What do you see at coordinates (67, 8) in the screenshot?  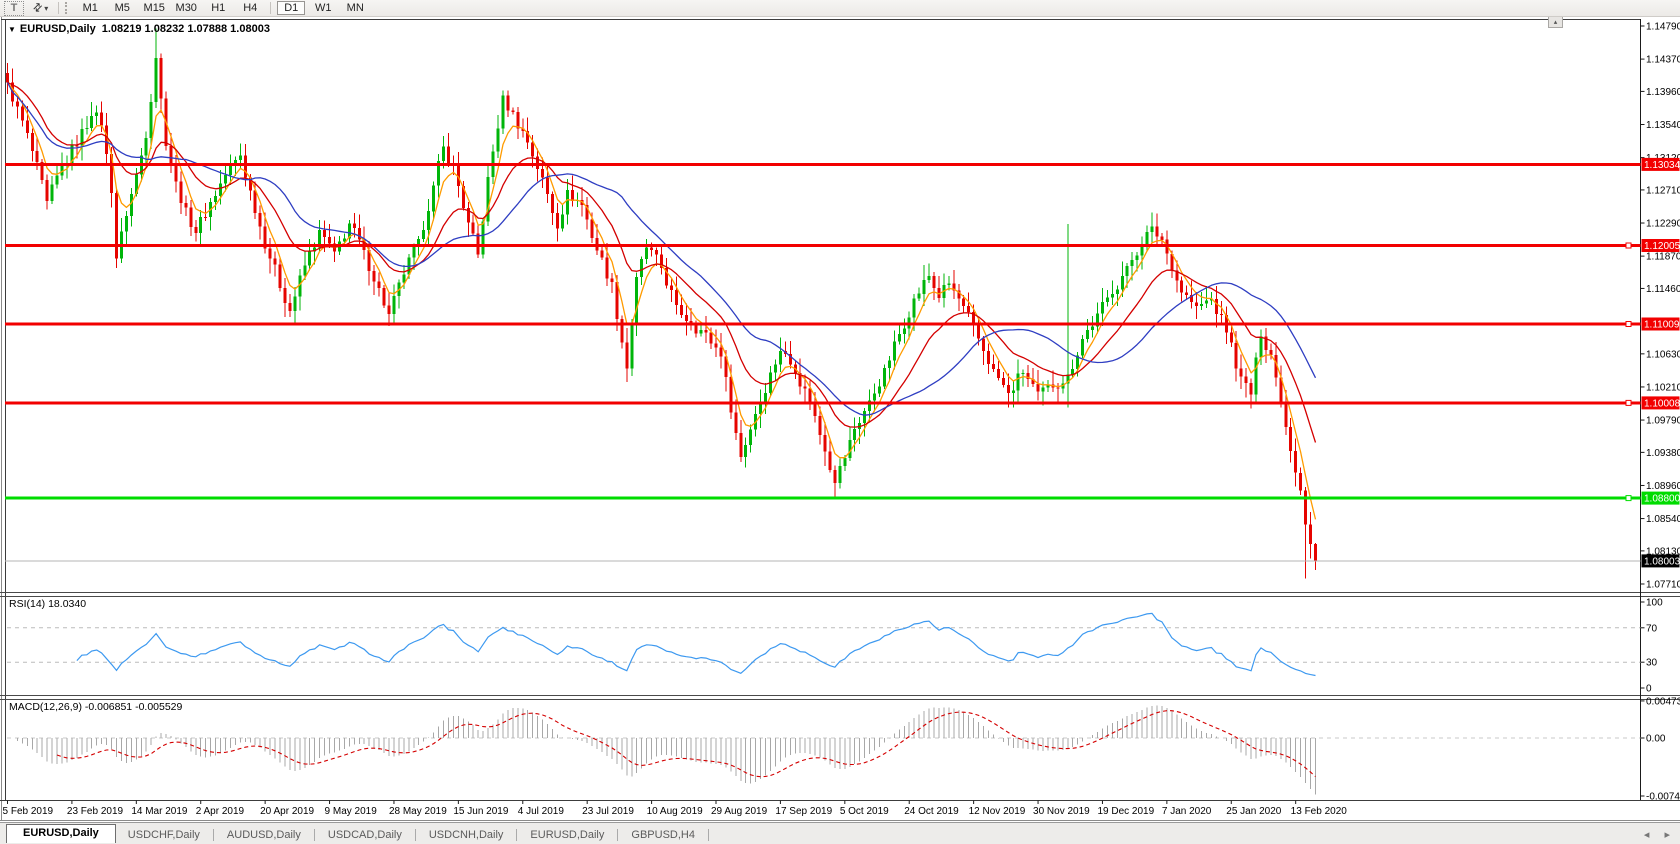 I see `toolbar-grip` at bounding box center [67, 8].